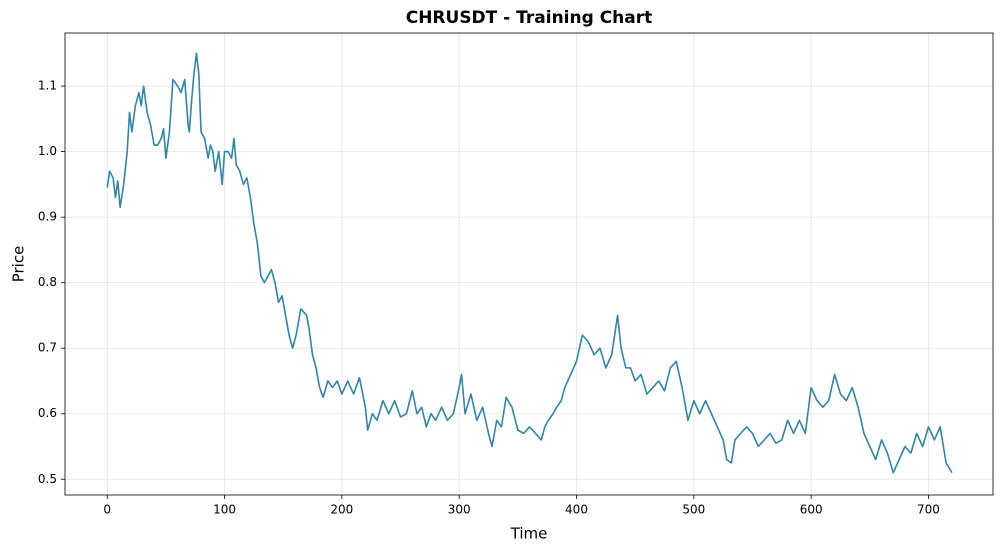 The image size is (1005, 552). Describe the element at coordinates (693, 510) in the screenshot. I see `x-tick-label: 500` at that location.